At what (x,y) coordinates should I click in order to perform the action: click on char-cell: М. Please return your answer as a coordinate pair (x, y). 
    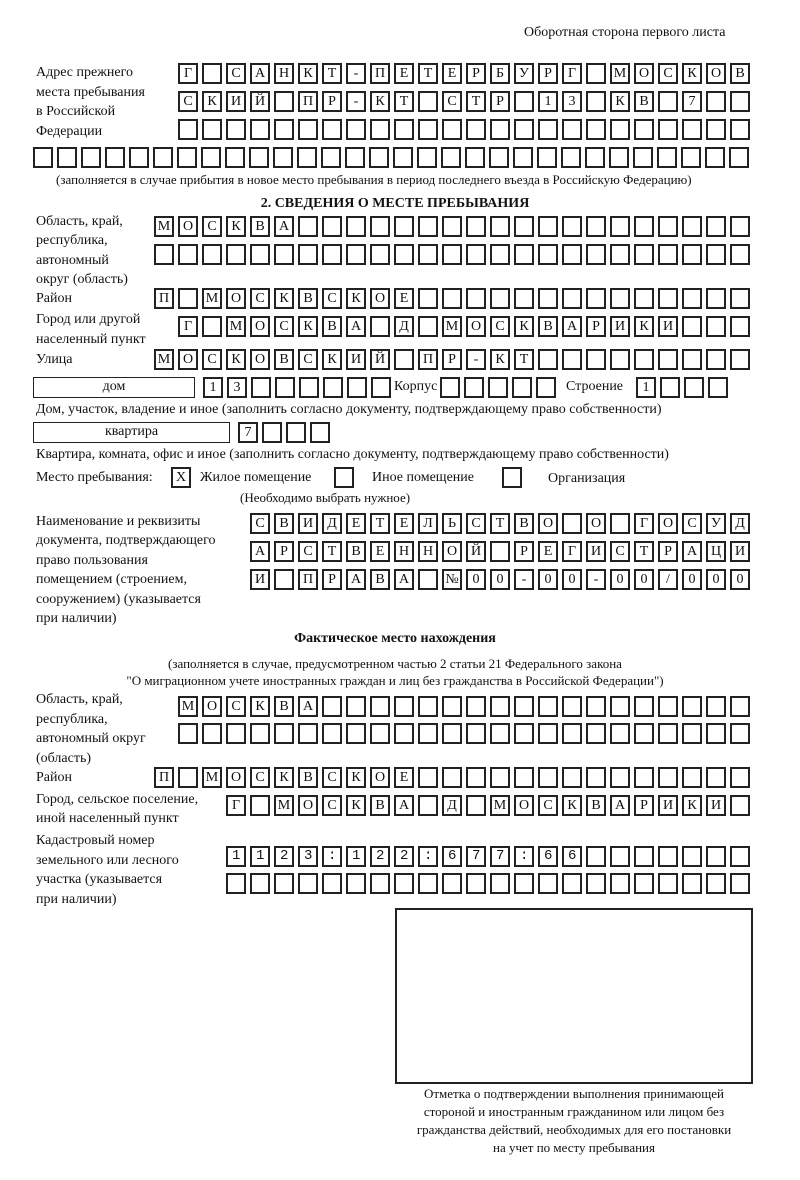
    Looking at the image, I should click on (212, 777).